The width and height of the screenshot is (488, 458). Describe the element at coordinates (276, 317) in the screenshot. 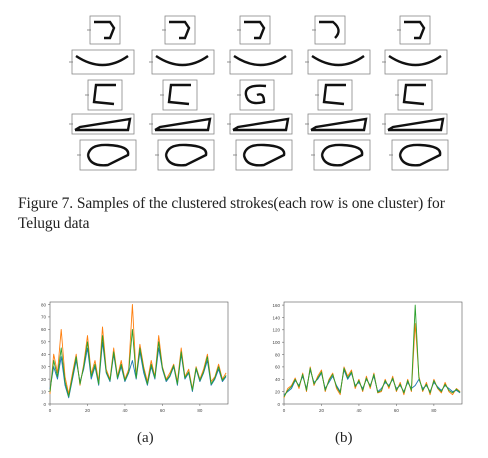

I see `y-tick-label: 140` at that location.